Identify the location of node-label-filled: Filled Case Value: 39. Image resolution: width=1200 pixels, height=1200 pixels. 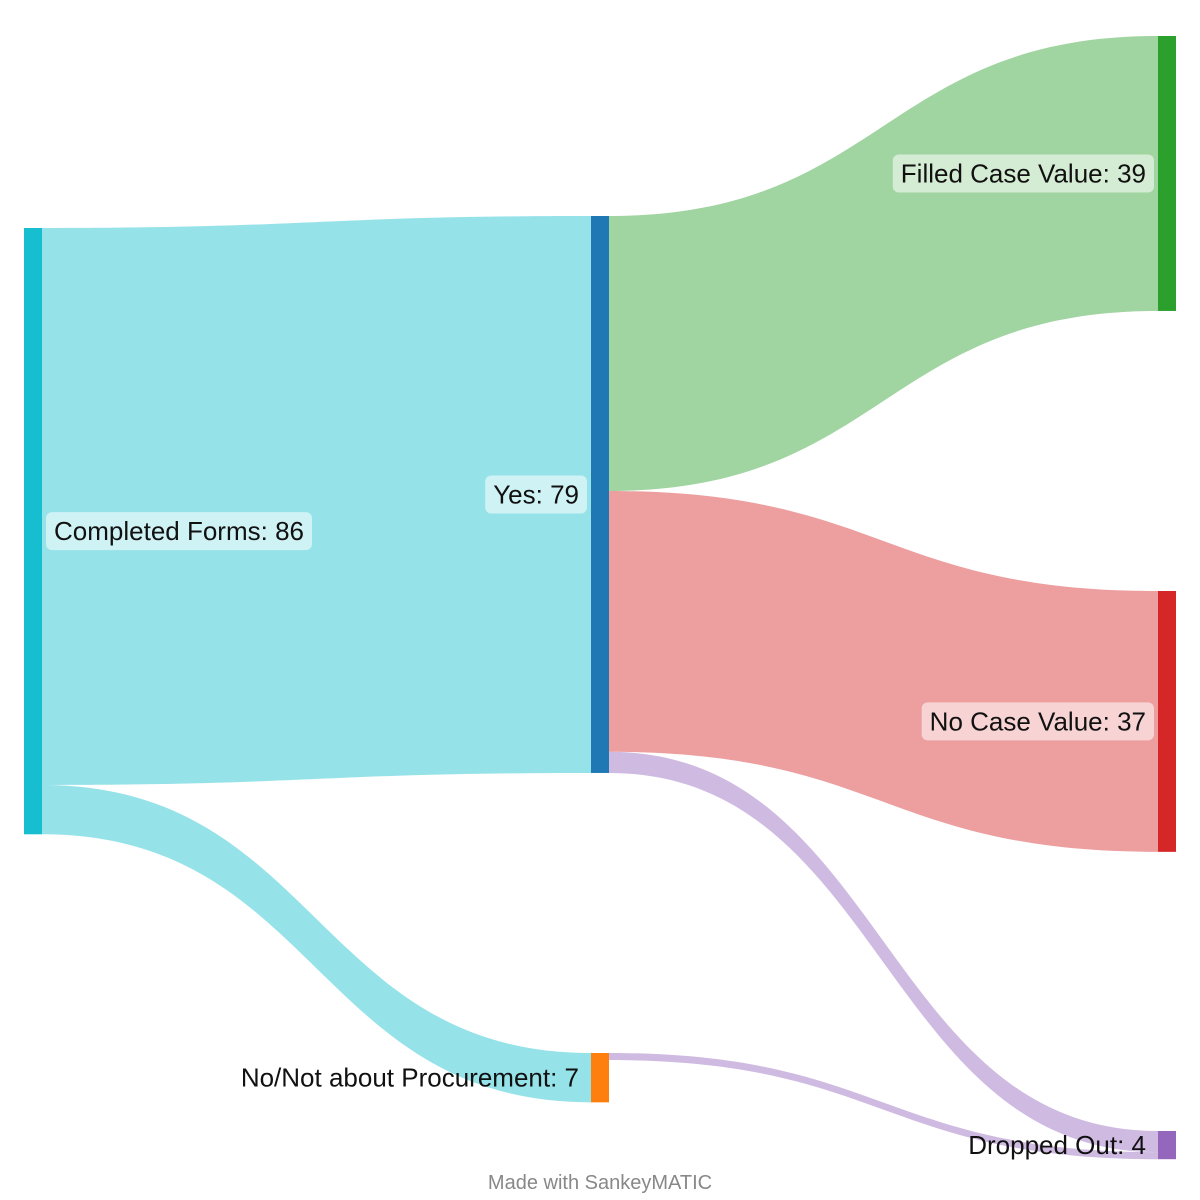
(1023, 173).